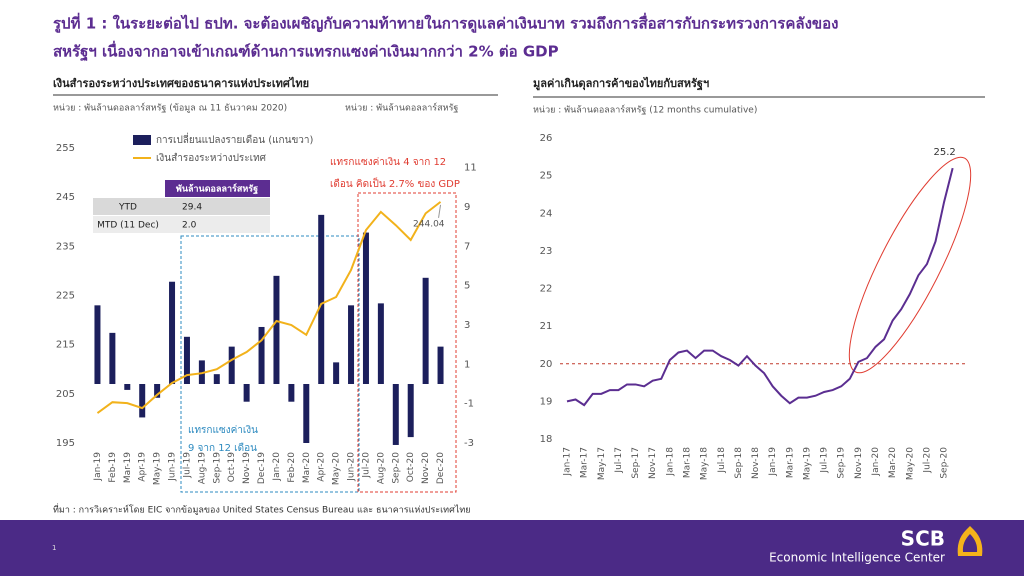 The height and width of the screenshot is (576, 1024). Describe the element at coordinates (322, 467) in the screenshot. I see `x-tick-label: Apr-20` at that location.